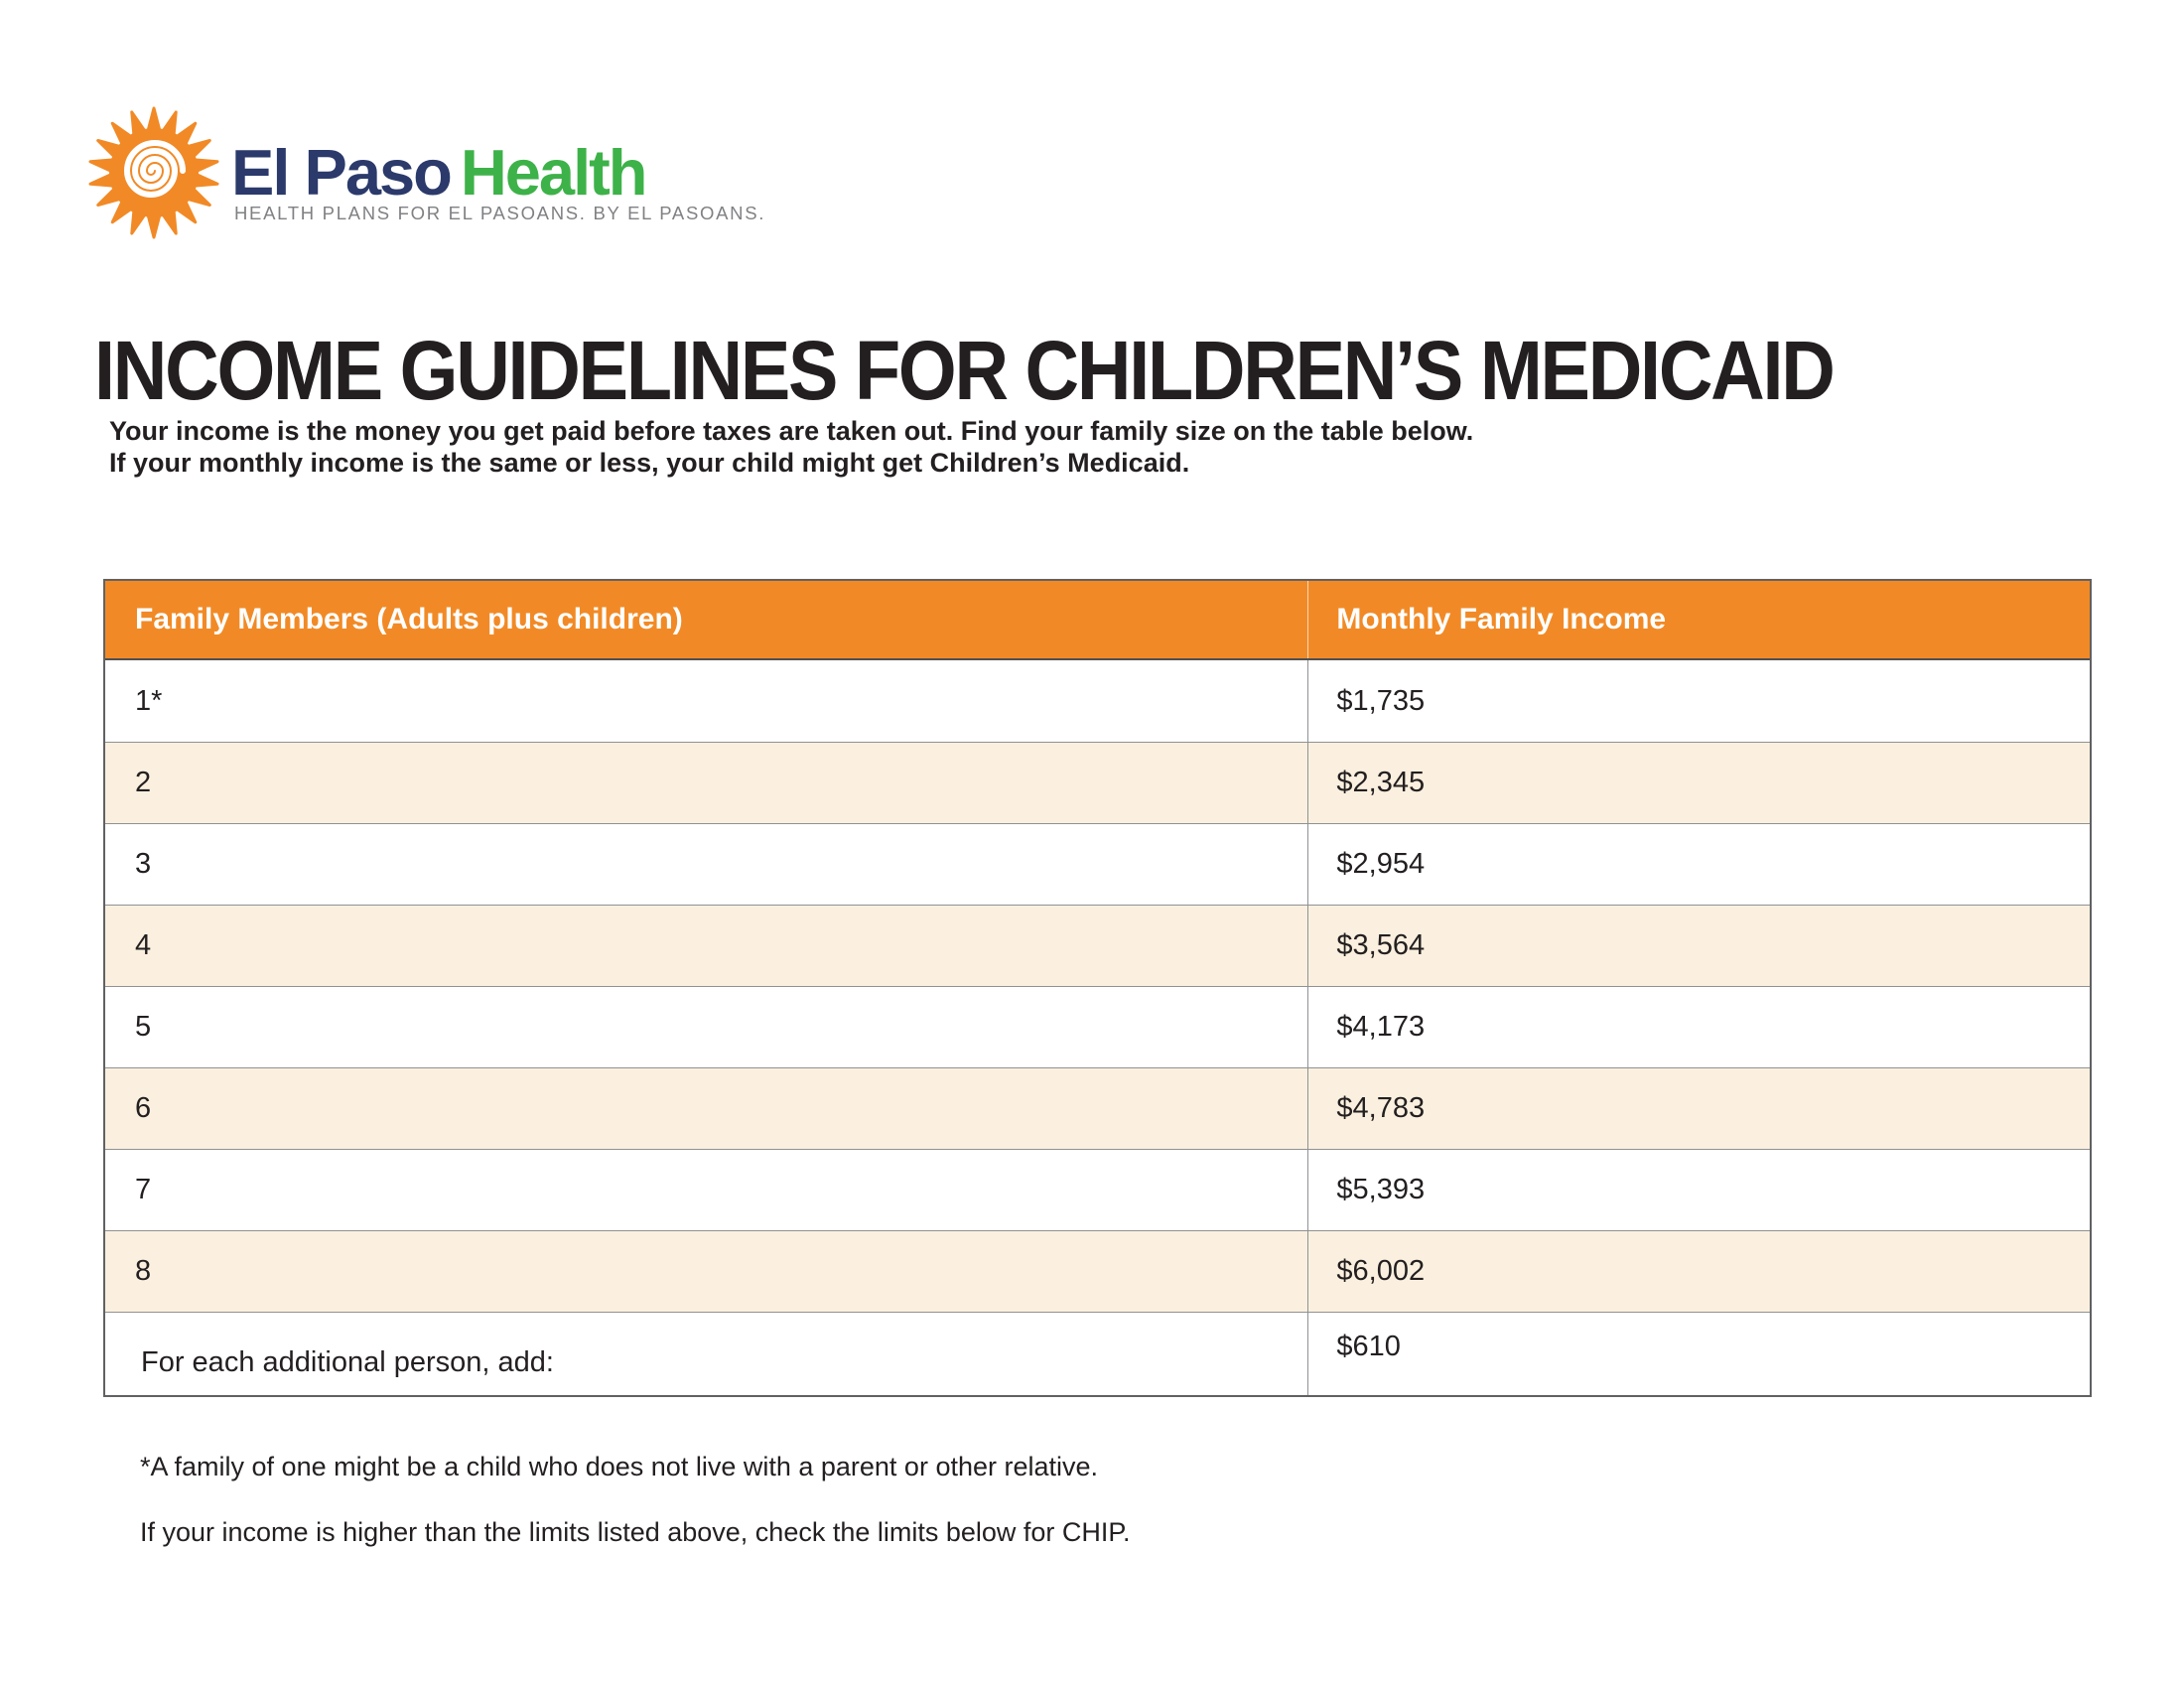 This screenshot has height=1688, width=2184. What do you see at coordinates (143, 945) in the screenshot?
I see `family-members-cell: 4` at bounding box center [143, 945].